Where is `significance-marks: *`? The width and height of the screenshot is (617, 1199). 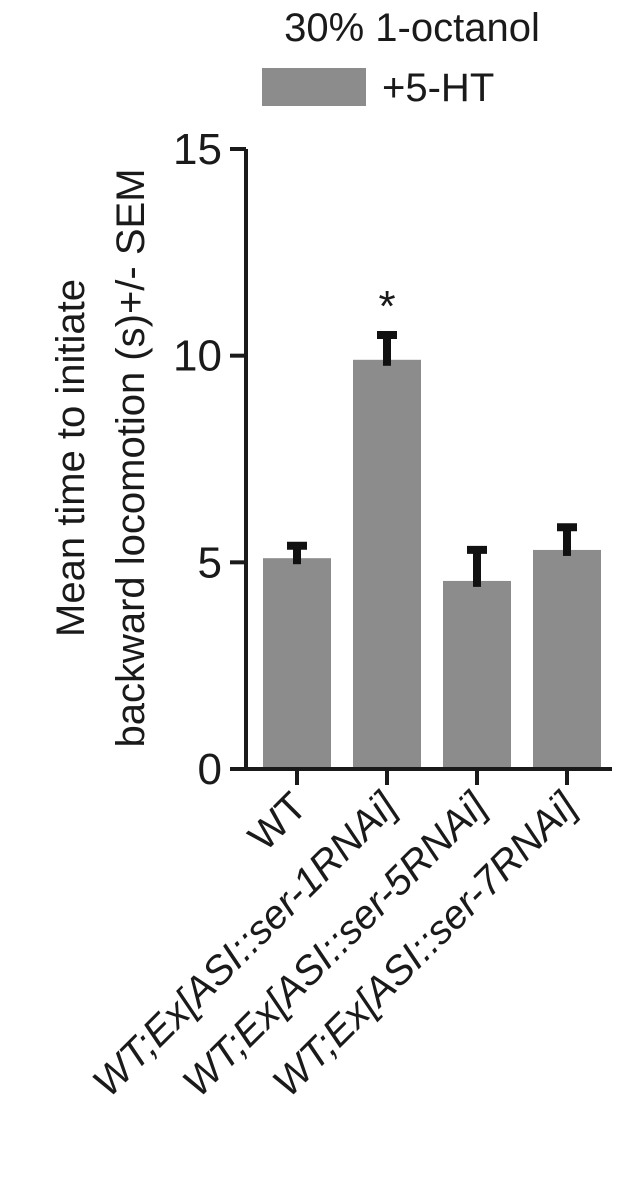 significance-marks: * is located at coordinates (386, 306).